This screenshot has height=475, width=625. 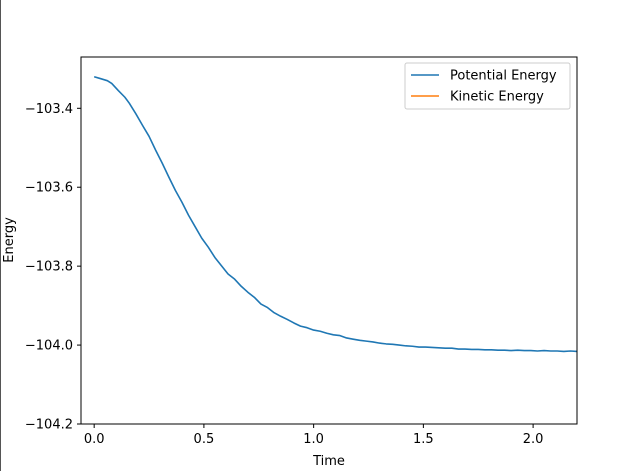 I want to click on legend-box, so click(x=487, y=86).